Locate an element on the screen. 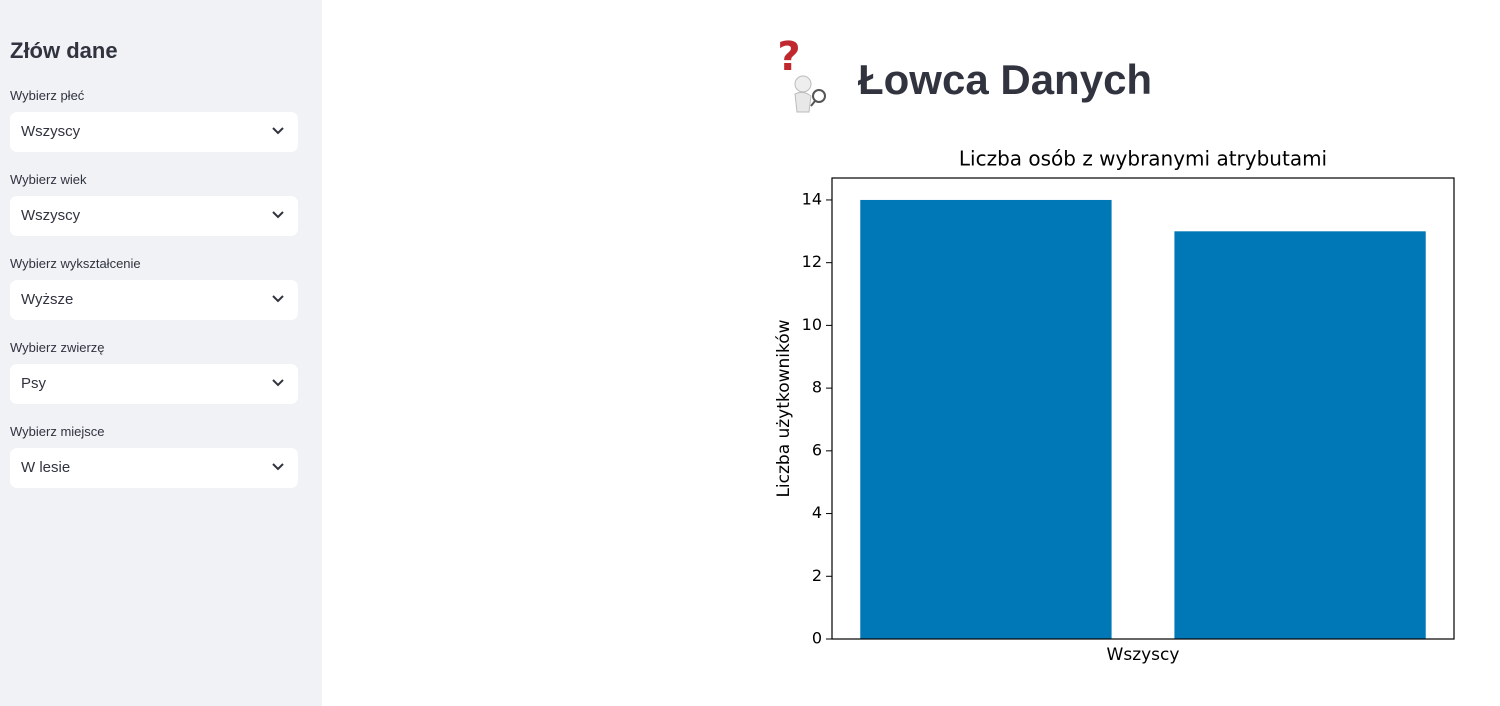 The width and height of the screenshot is (1500, 706). filter-label: Wybierz miejsce is located at coordinates (57, 431).